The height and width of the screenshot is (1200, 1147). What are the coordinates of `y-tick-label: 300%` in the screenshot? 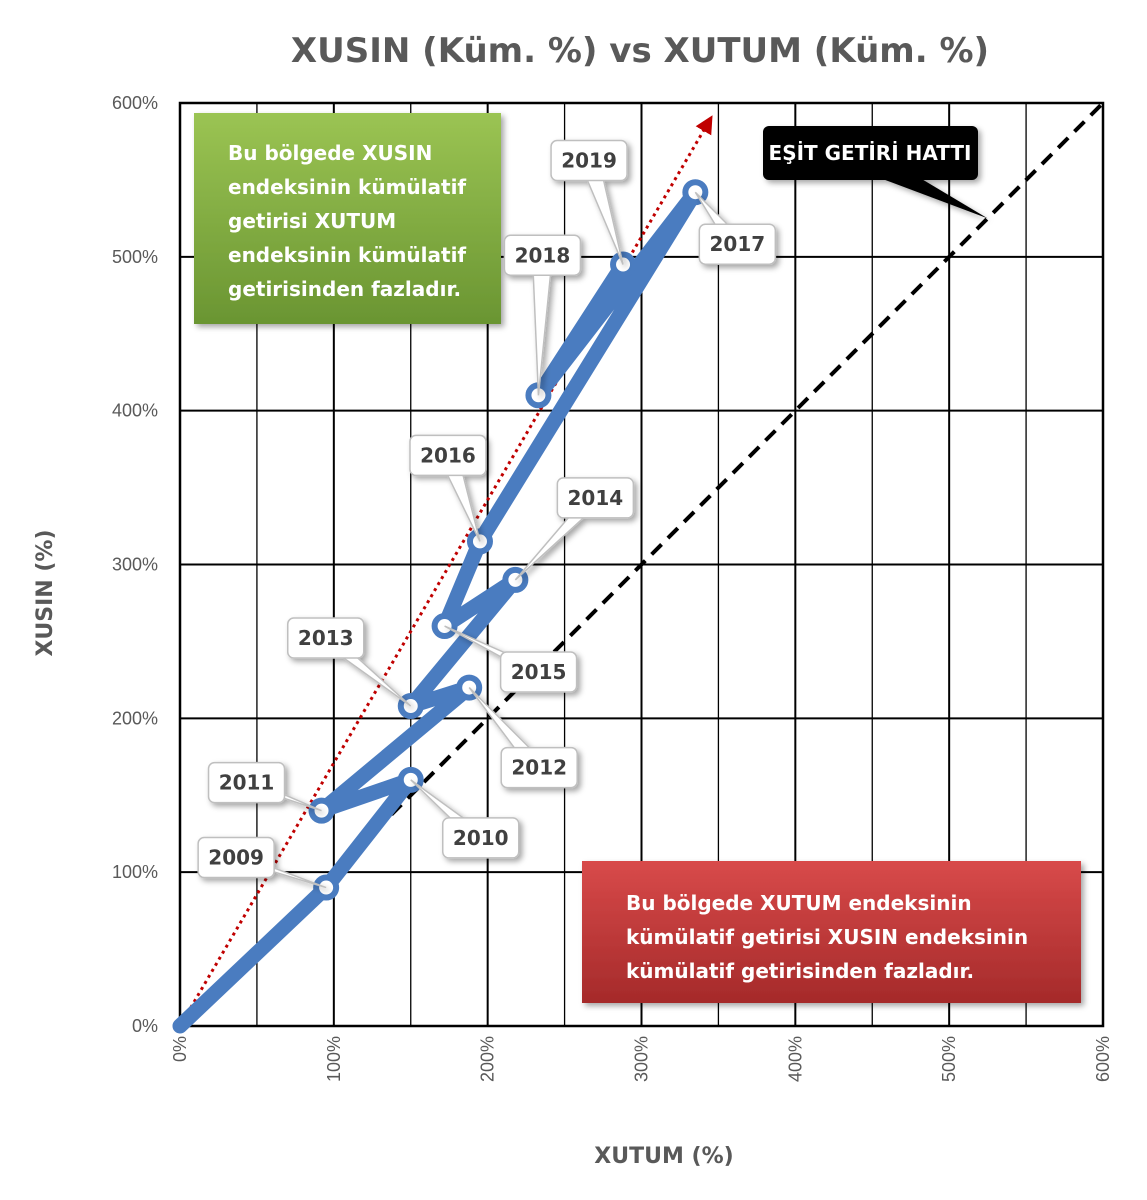 It's located at (135, 565).